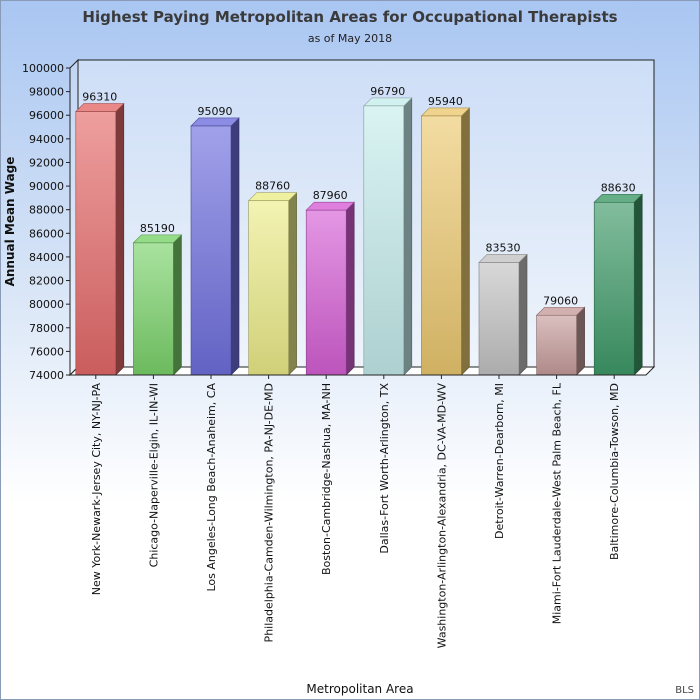 Image resolution: width=700 pixels, height=700 pixels. I want to click on y-tick-label: 76000, so click(46, 351).